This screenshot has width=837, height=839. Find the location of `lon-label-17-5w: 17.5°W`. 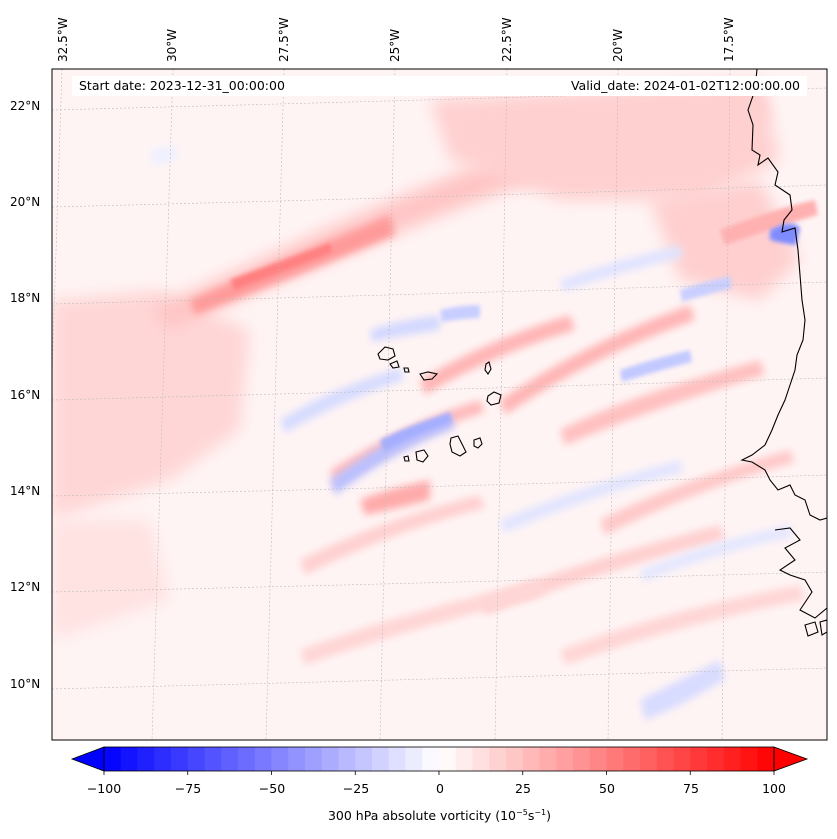

lon-label-17-5w: 17.5°W is located at coordinates (729, 39).